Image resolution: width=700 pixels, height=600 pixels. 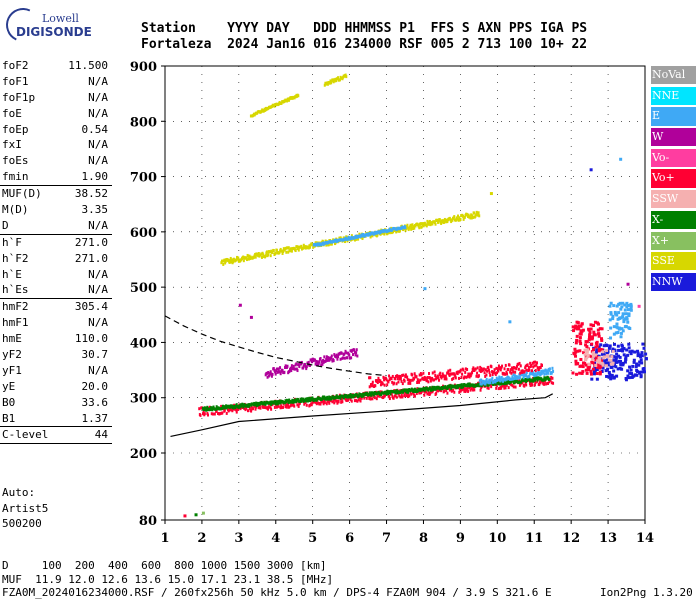 What do you see at coordinates (56, 193) in the screenshot?
I see `param-row: MUF(D) 38.52` at bounding box center [56, 193].